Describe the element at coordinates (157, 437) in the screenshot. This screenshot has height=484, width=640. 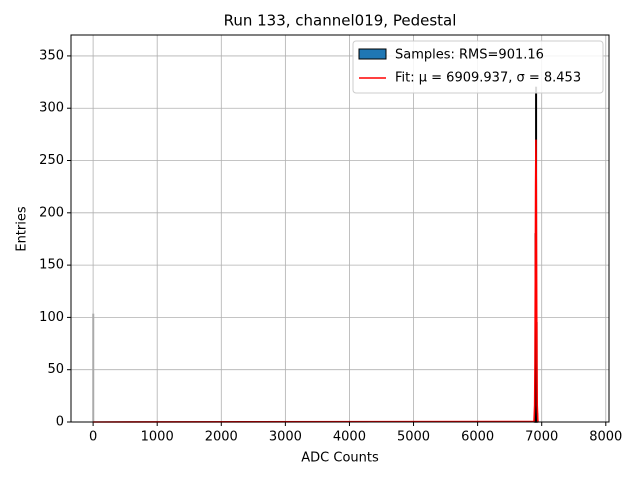
I see `x-tick-label: 1000` at that location.